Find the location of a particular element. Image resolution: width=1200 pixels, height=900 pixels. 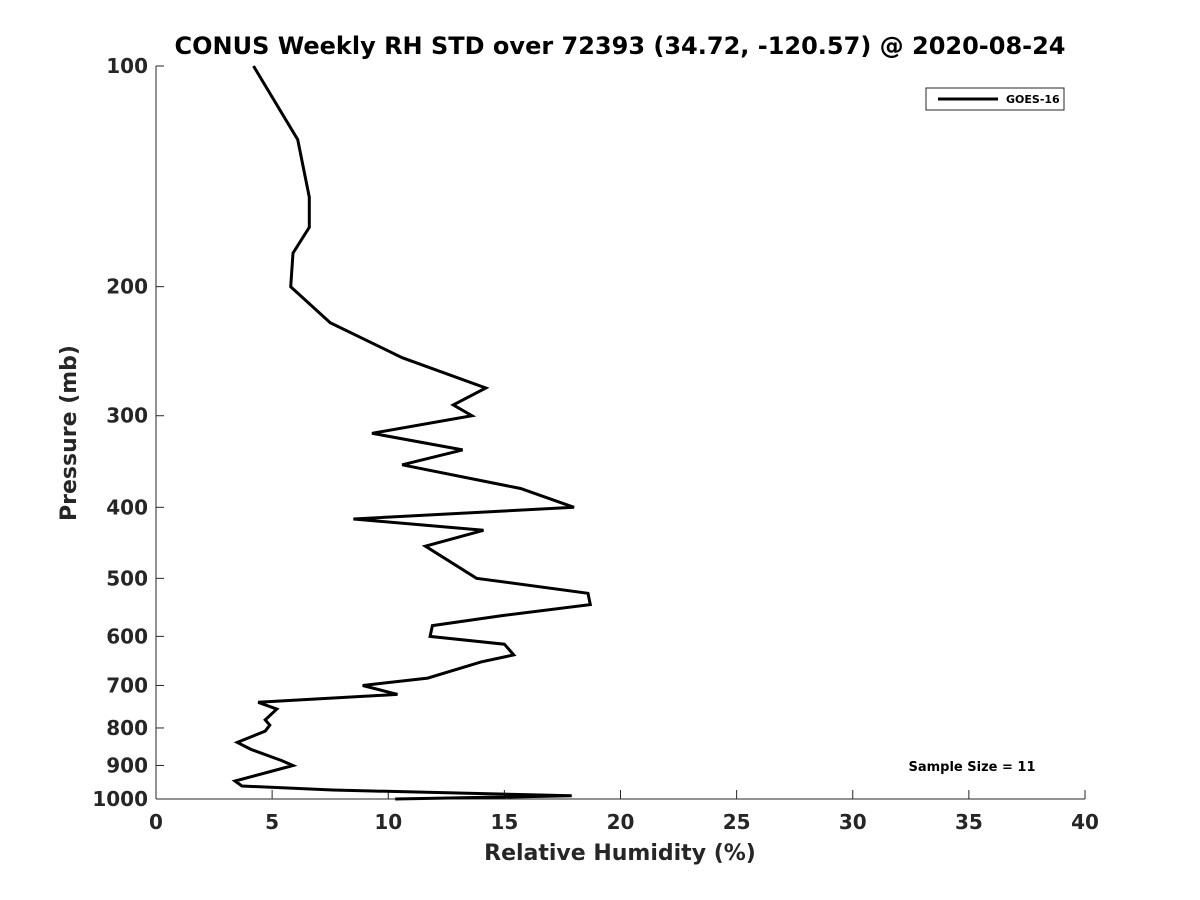

y-tick-label: 900 is located at coordinates (127, 765).